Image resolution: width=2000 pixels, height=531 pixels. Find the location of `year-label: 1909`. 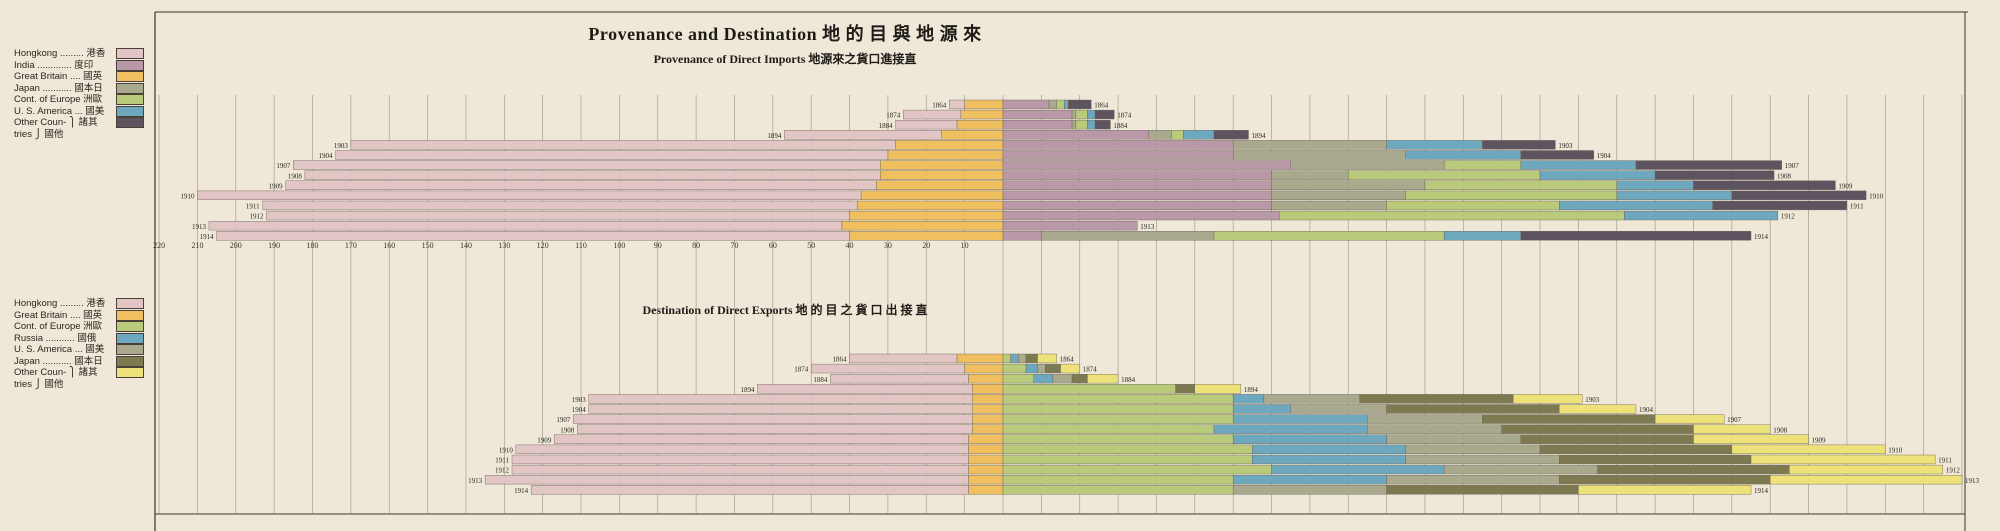

year-label: 1909 is located at coordinates (544, 440).